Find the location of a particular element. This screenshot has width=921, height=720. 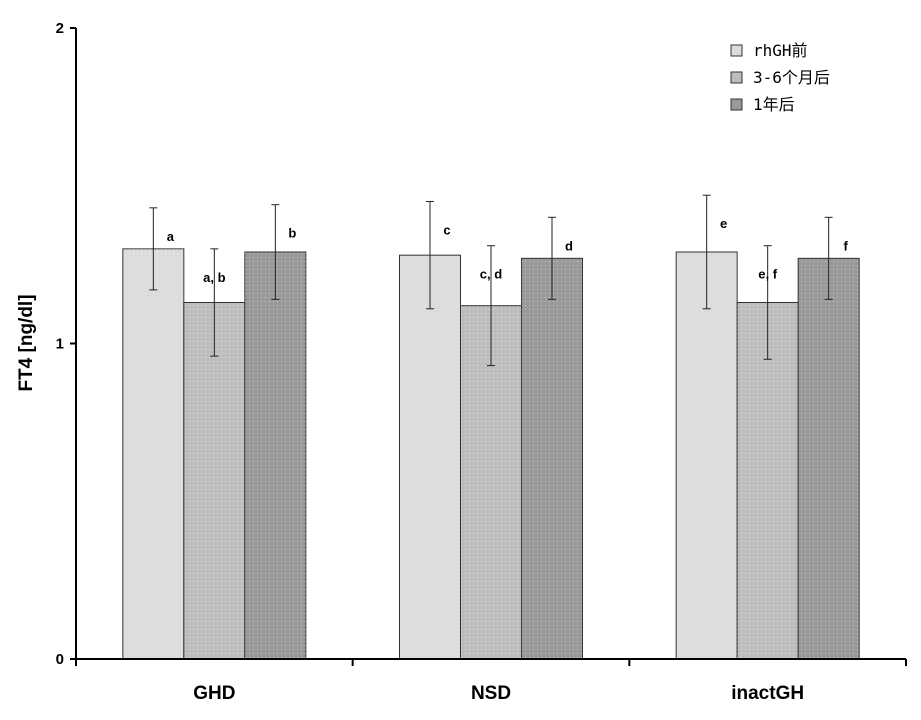

category-label: inactGH is located at coordinates (767, 693).